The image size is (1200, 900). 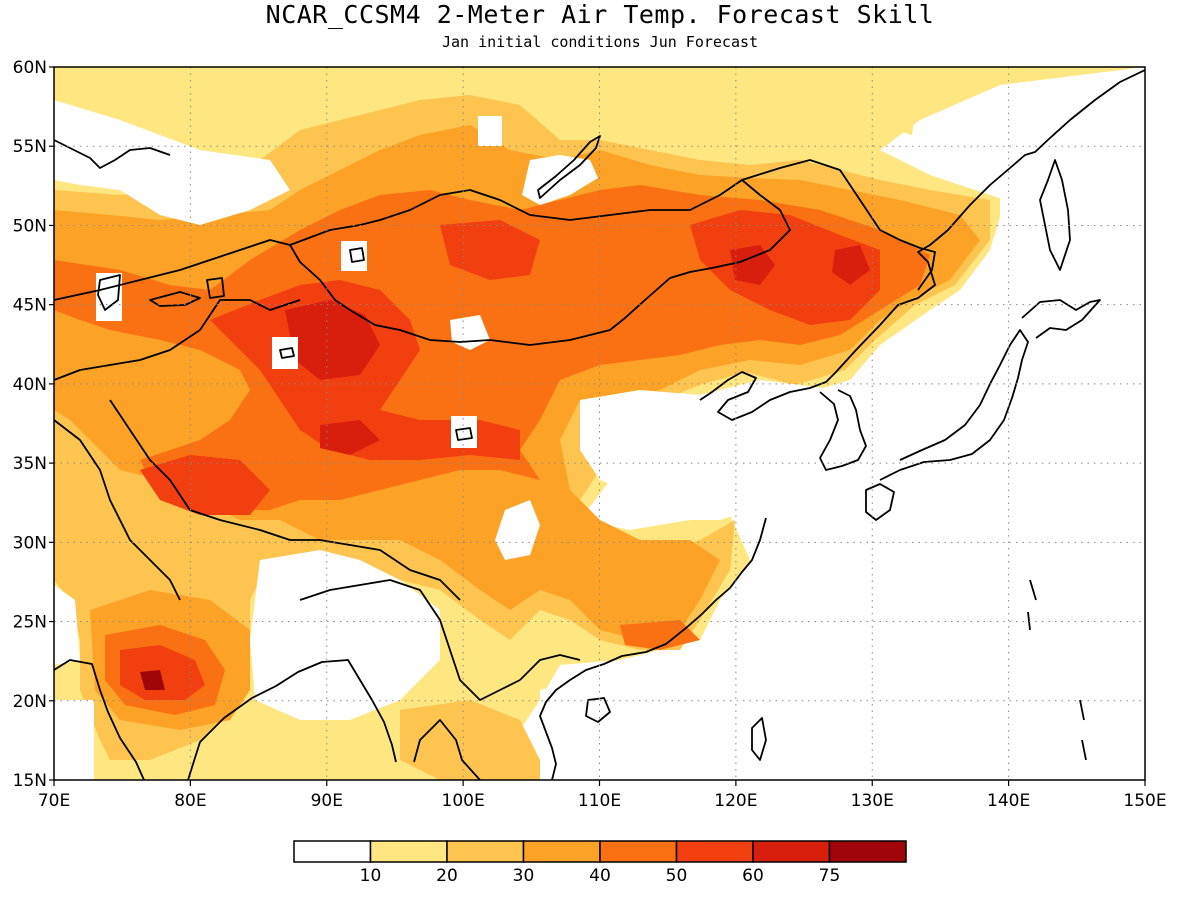 I want to click on korea-peninsula, so click(x=843, y=430).